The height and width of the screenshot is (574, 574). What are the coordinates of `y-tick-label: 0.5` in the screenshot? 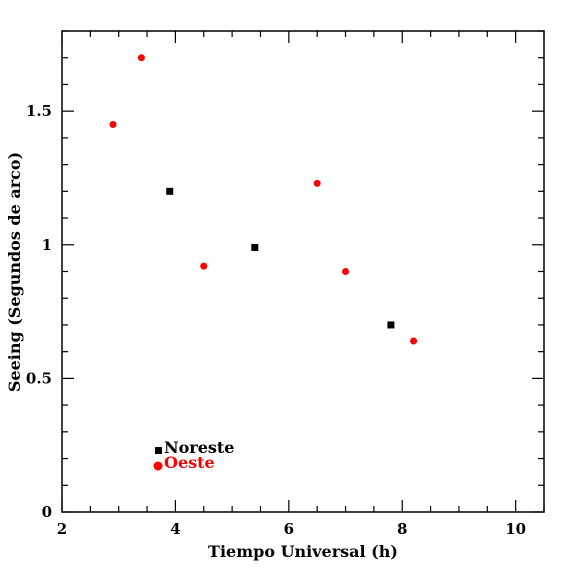 It's located at (39, 378).